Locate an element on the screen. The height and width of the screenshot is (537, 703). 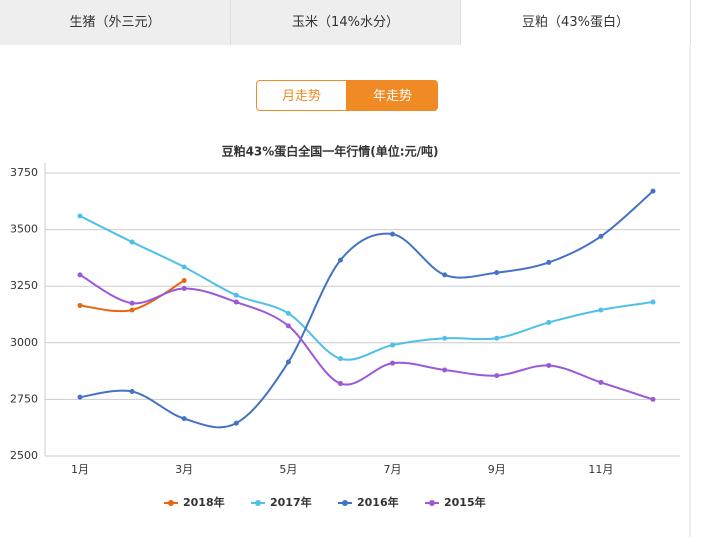
chart-title: 豆粕43%蛋白全国一年行情(单位:元/吨) is located at coordinates (330, 151).